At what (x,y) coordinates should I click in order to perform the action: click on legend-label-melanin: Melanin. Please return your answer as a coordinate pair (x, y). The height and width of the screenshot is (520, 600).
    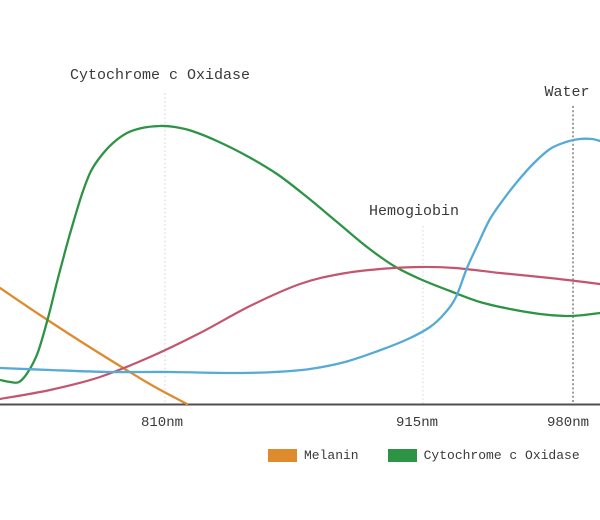
    Looking at the image, I should click on (331, 455).